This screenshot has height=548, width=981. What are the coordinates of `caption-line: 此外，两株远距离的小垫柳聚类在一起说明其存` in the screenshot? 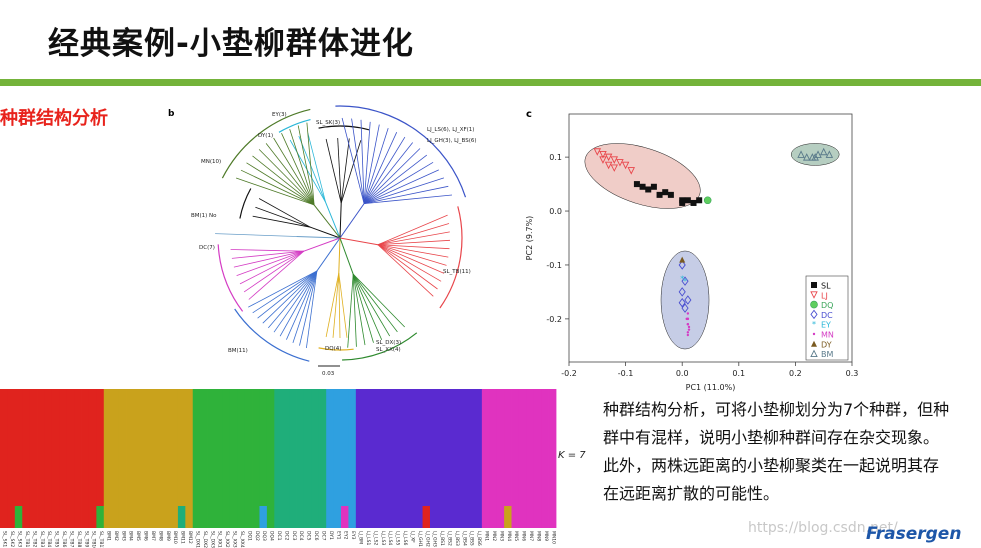 It's located at (771, 465).